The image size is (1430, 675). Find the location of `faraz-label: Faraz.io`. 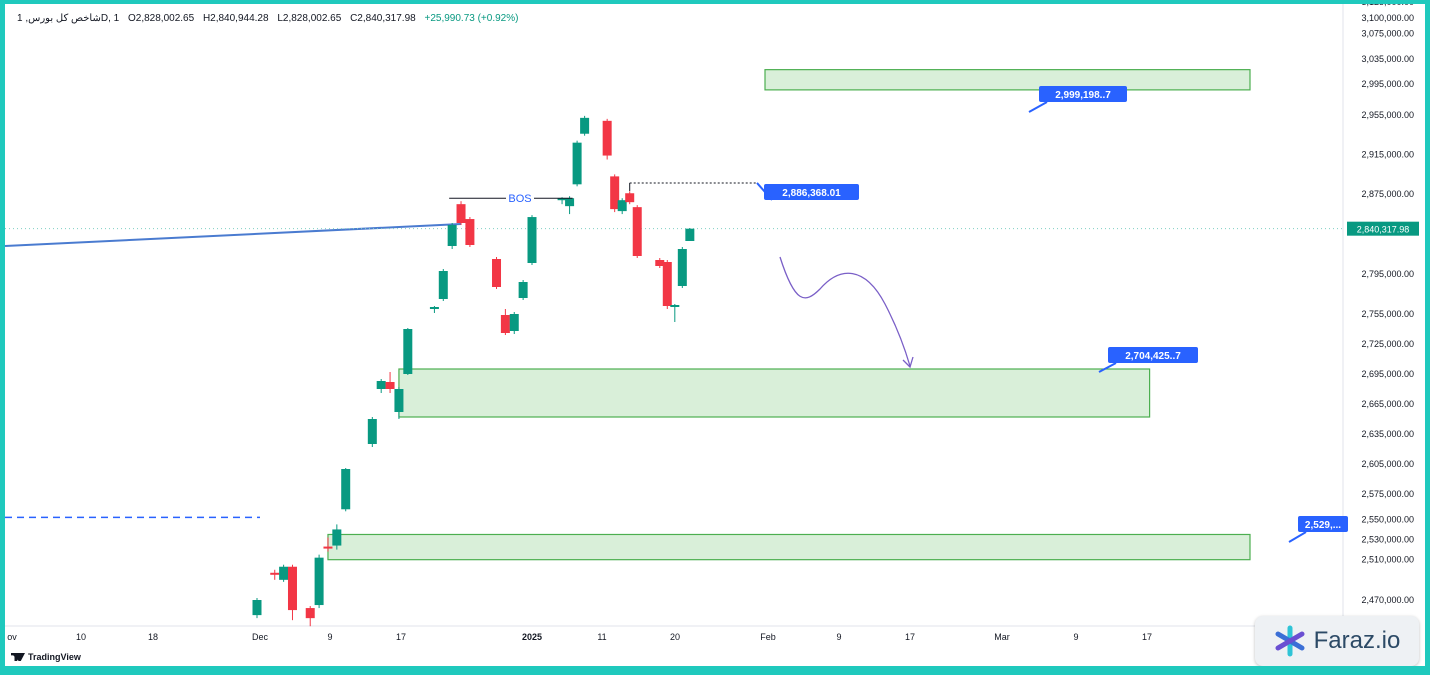

faraz-label: Faraz.io is located at coordinates (1357, 640).